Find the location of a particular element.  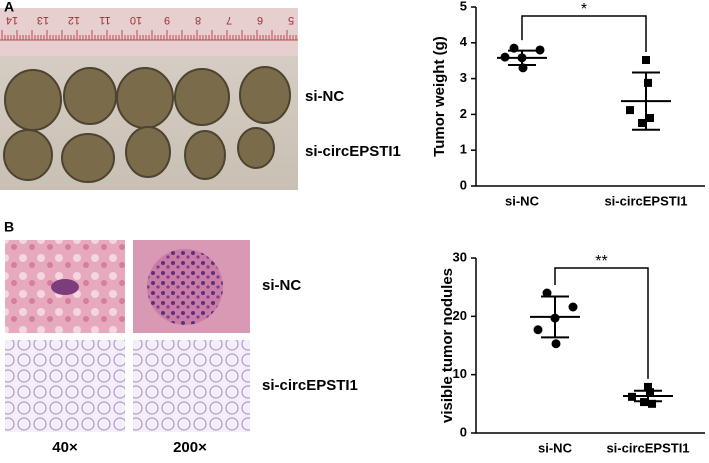

y-tick-label: 4 is located at coordinates (464, 41).